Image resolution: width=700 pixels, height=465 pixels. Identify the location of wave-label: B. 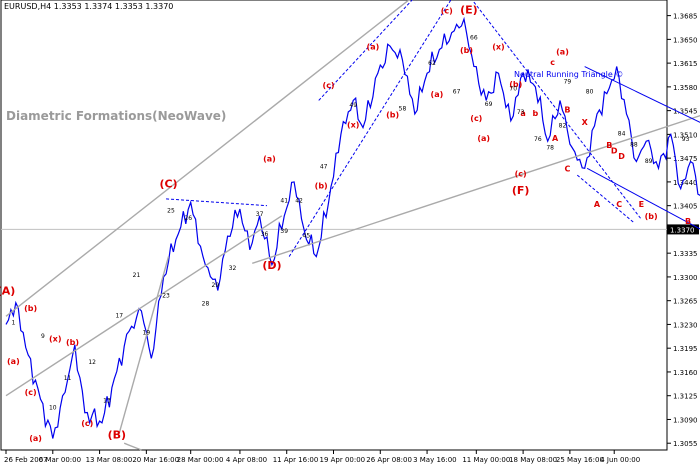
(688, 221).